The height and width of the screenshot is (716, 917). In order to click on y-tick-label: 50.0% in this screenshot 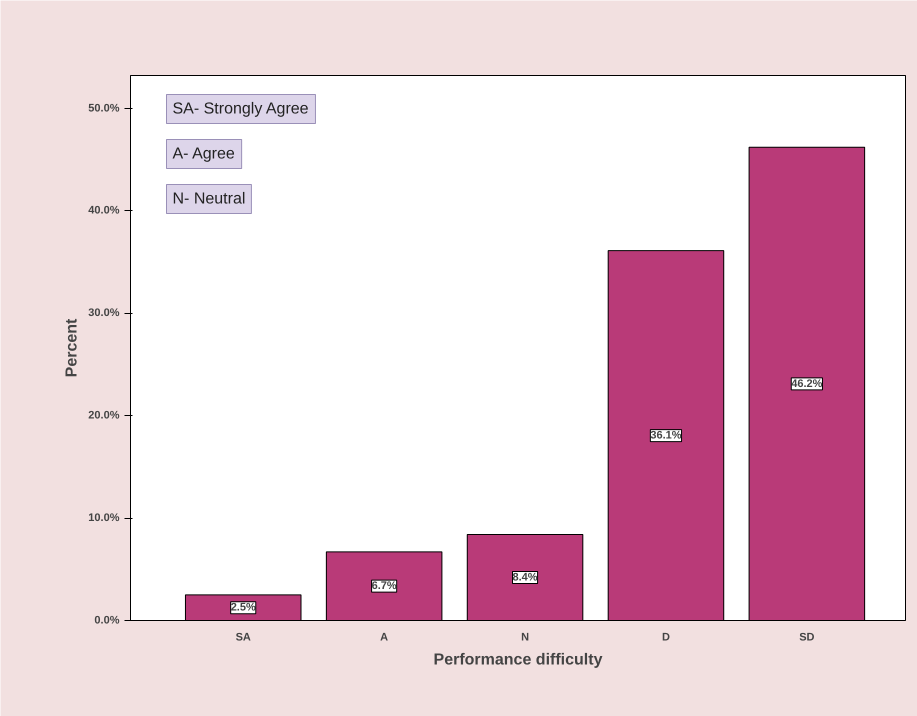, I will do `click(104, 108)`.